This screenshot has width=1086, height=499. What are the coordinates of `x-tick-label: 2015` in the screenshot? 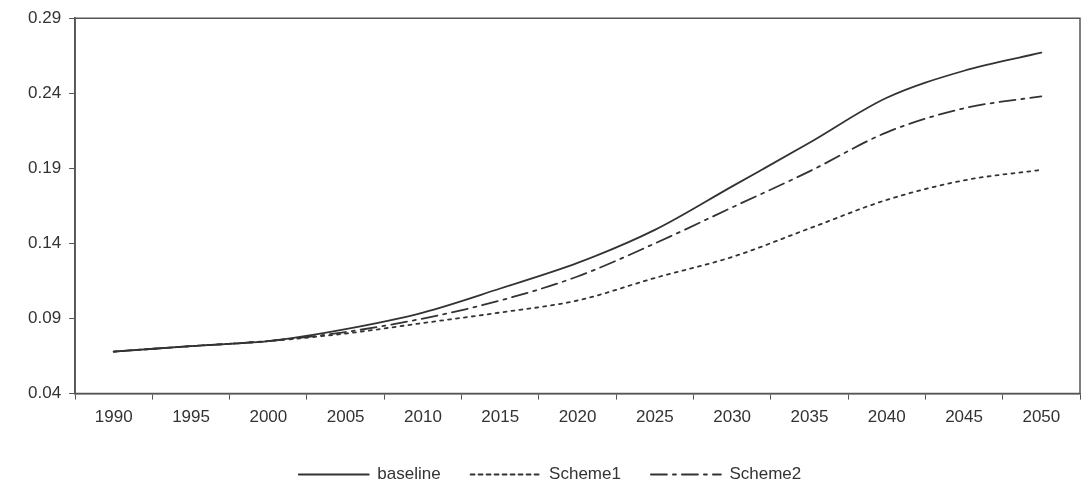 It's located at (500, 417).